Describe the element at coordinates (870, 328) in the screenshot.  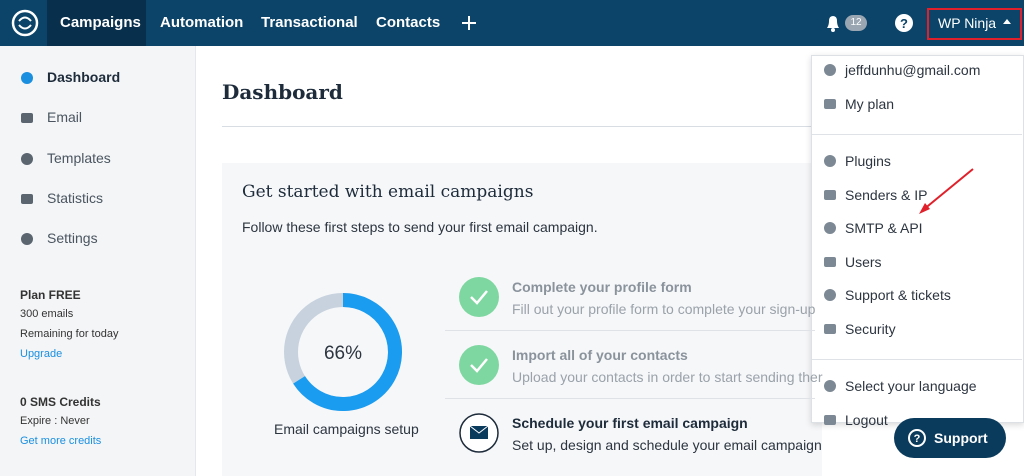
I see `dropdown-item: Security` at that location.